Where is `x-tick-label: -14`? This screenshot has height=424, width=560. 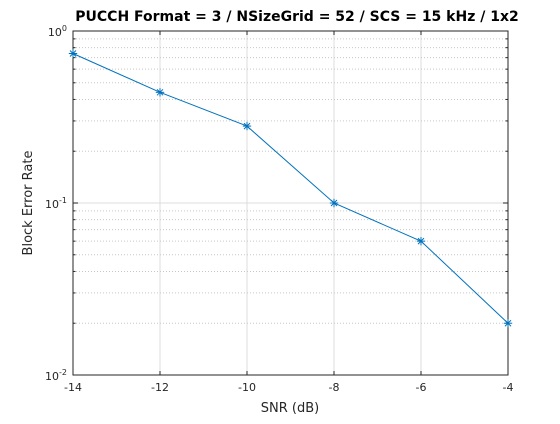
x-tick-label: -14 is located at coordinates (73, 387).